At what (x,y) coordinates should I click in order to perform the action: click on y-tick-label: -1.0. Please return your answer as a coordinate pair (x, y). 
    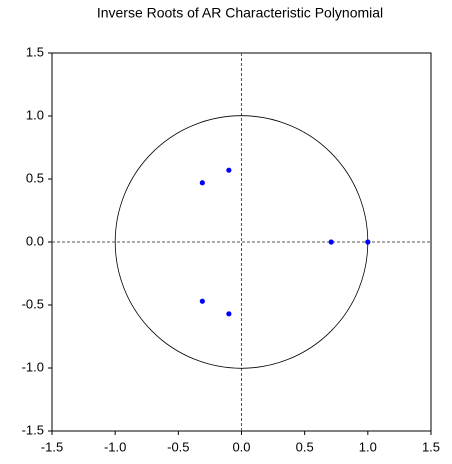
    Looking at the image, I should click on (33, 366).